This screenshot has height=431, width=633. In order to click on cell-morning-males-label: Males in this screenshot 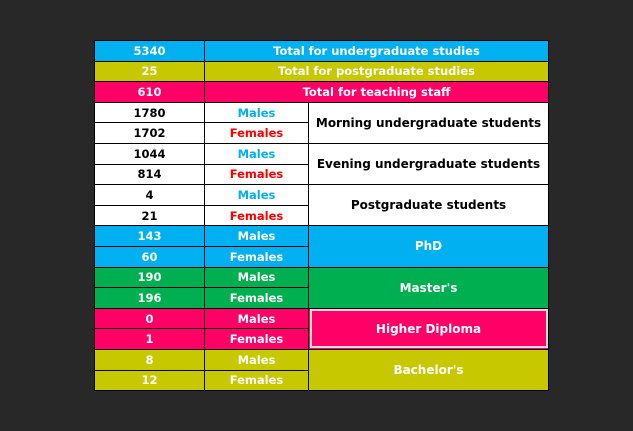, I will do `click(256, 112)`.